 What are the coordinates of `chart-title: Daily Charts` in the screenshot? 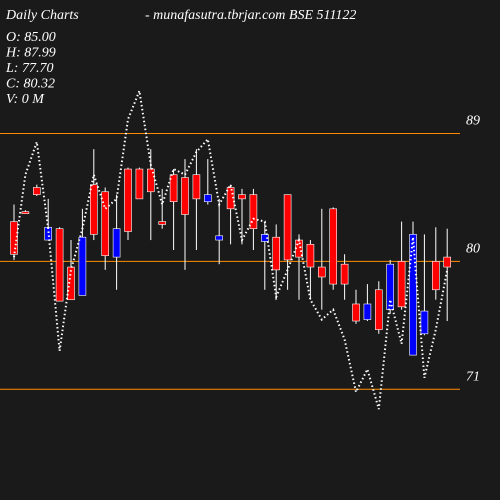 It's located at (42, 15).